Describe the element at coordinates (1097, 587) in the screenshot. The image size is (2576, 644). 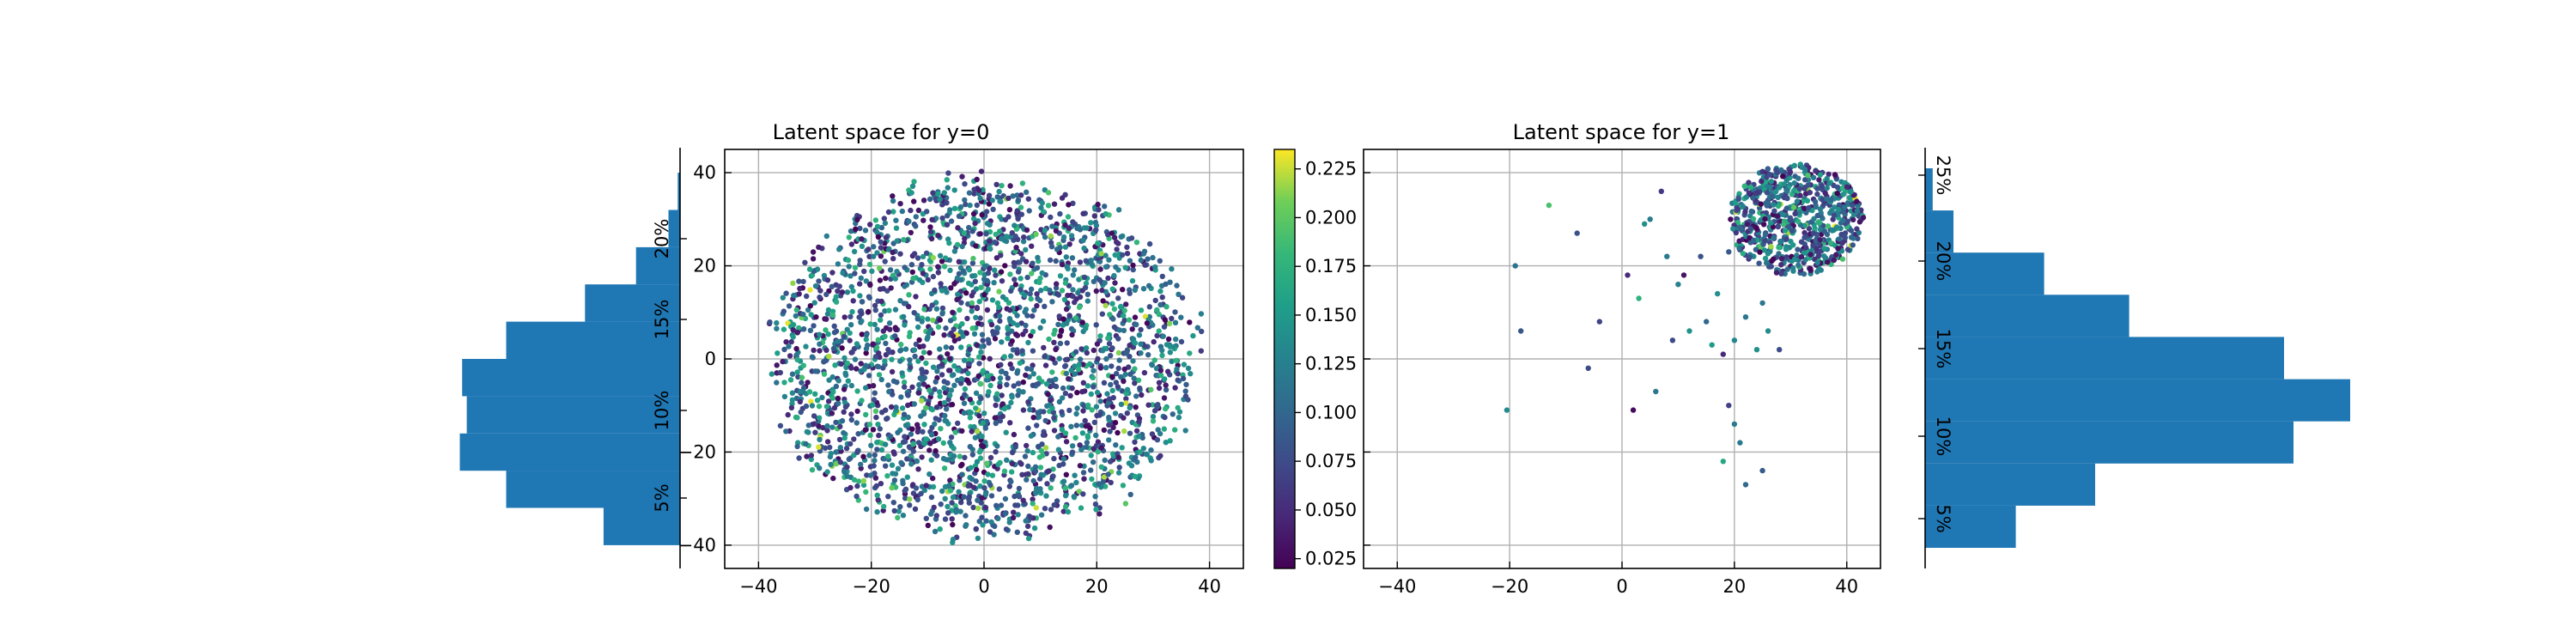
I see `scatter-y0-xtick-label: 20` at that location.